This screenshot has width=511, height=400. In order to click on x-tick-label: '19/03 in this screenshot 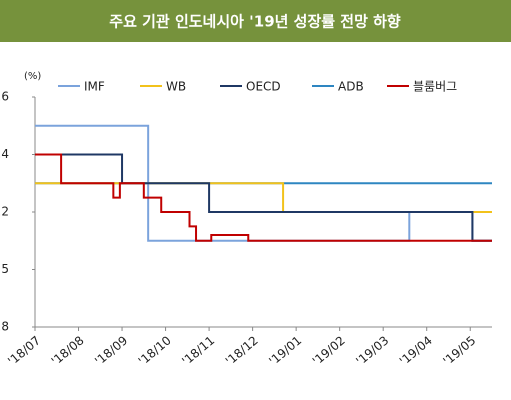, I will do `click(372, 350)`.